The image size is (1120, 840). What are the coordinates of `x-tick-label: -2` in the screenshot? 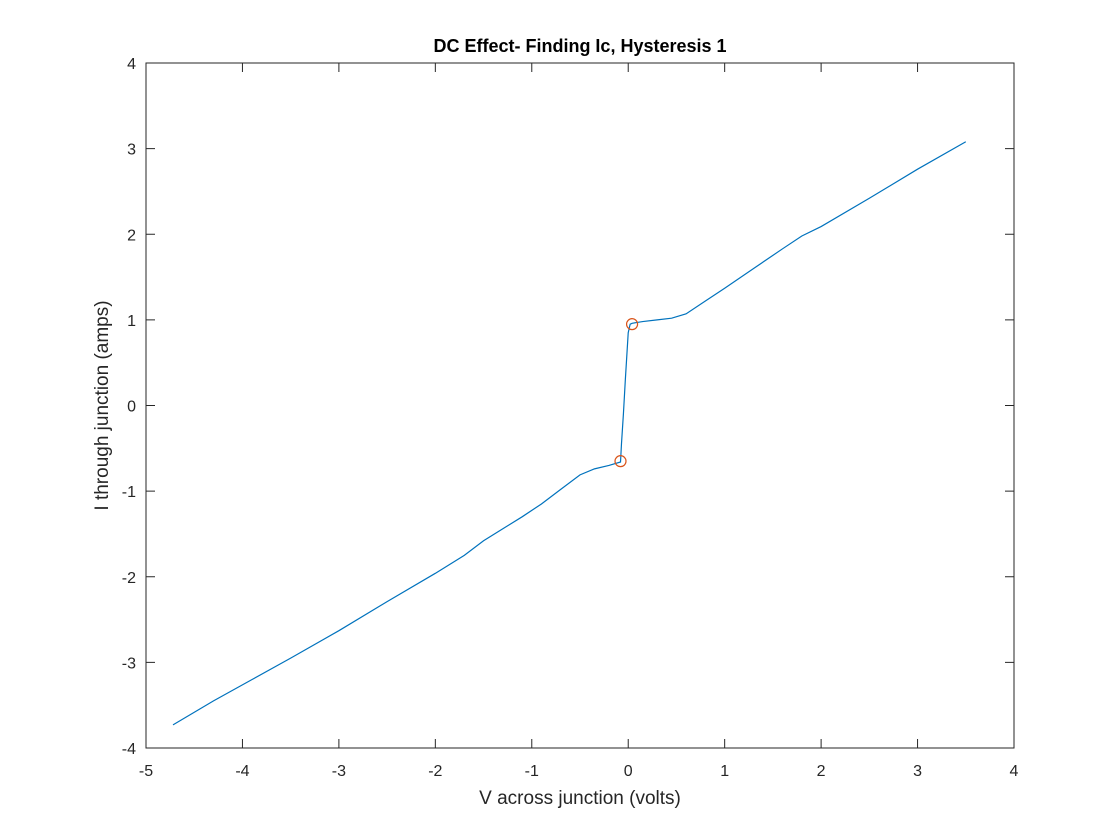 It's located at (435, 771).